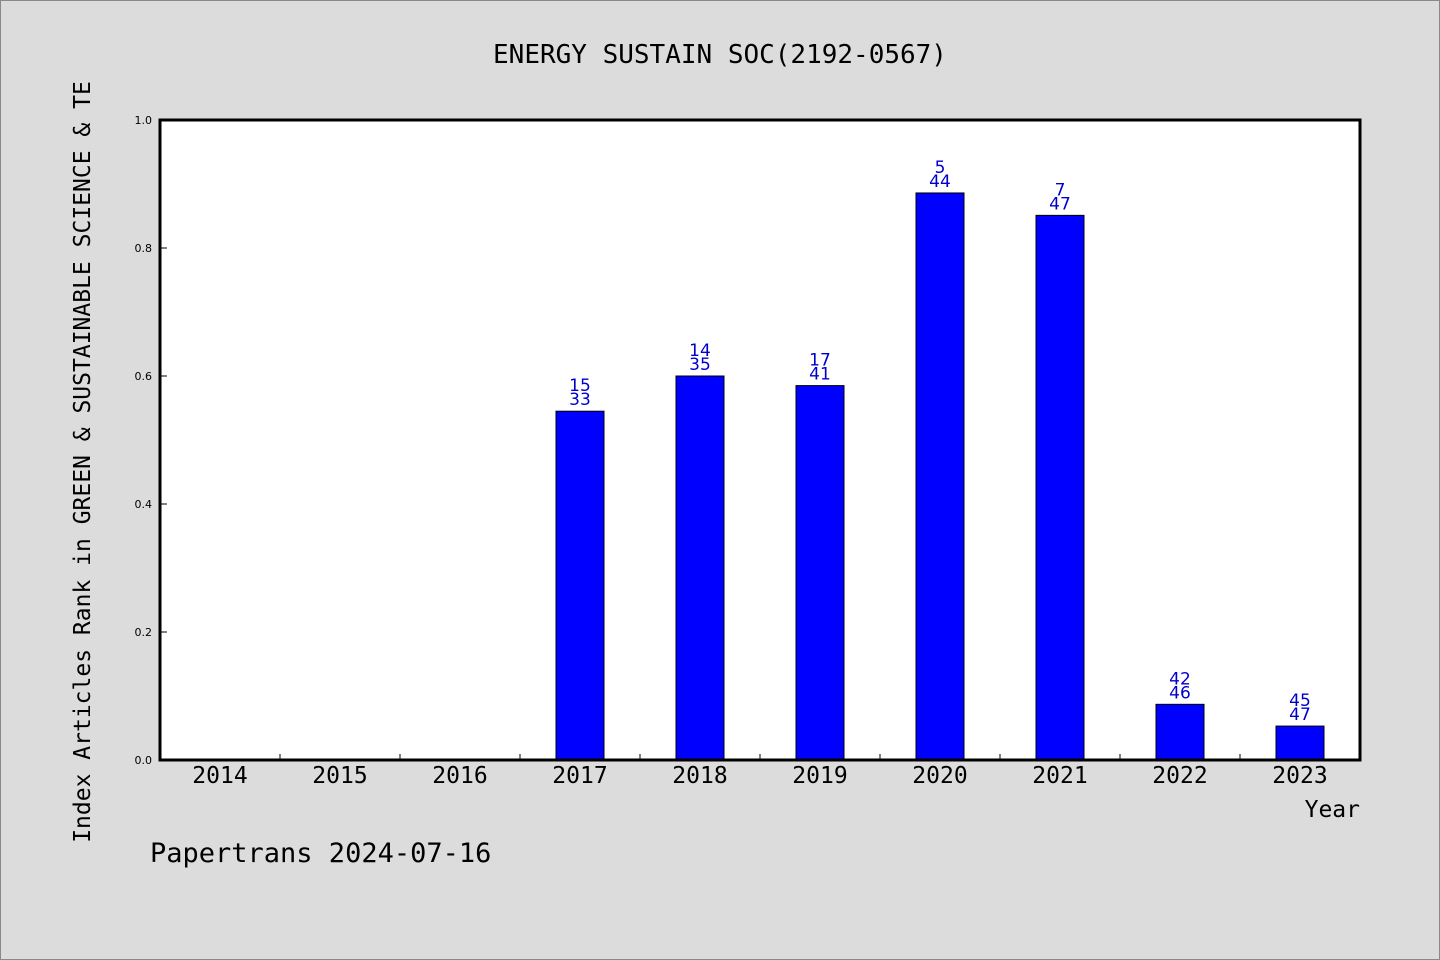  What do you see at coordinates (1180, 679) in the screenshot?
I see `bar-rank-label: 42` at bounding box center [1180, 679].